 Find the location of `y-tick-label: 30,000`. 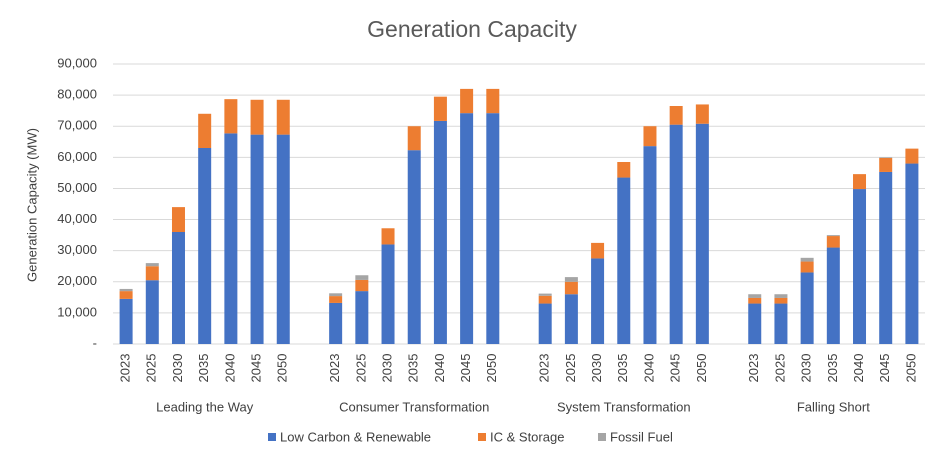

y-tick-label: 30,000 is located at coordinates (77, 249).